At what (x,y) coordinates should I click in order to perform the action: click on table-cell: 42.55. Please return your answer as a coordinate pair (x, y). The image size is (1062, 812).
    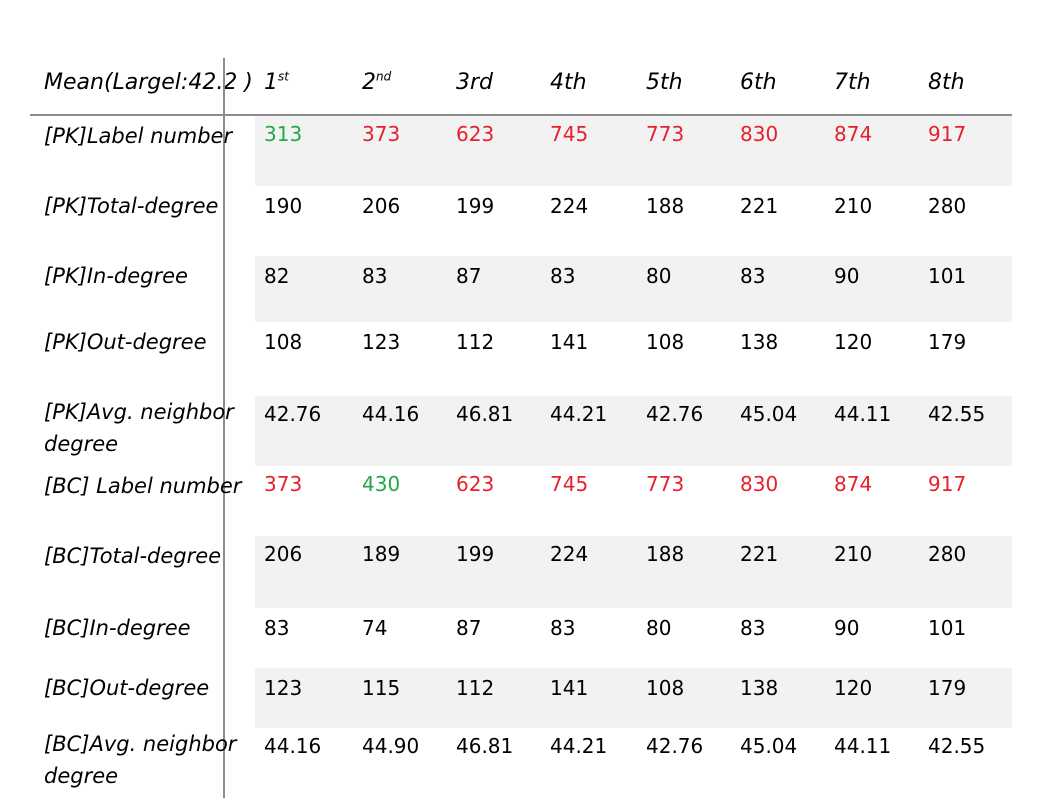
    Looking at the image, I should click on (957, 414).